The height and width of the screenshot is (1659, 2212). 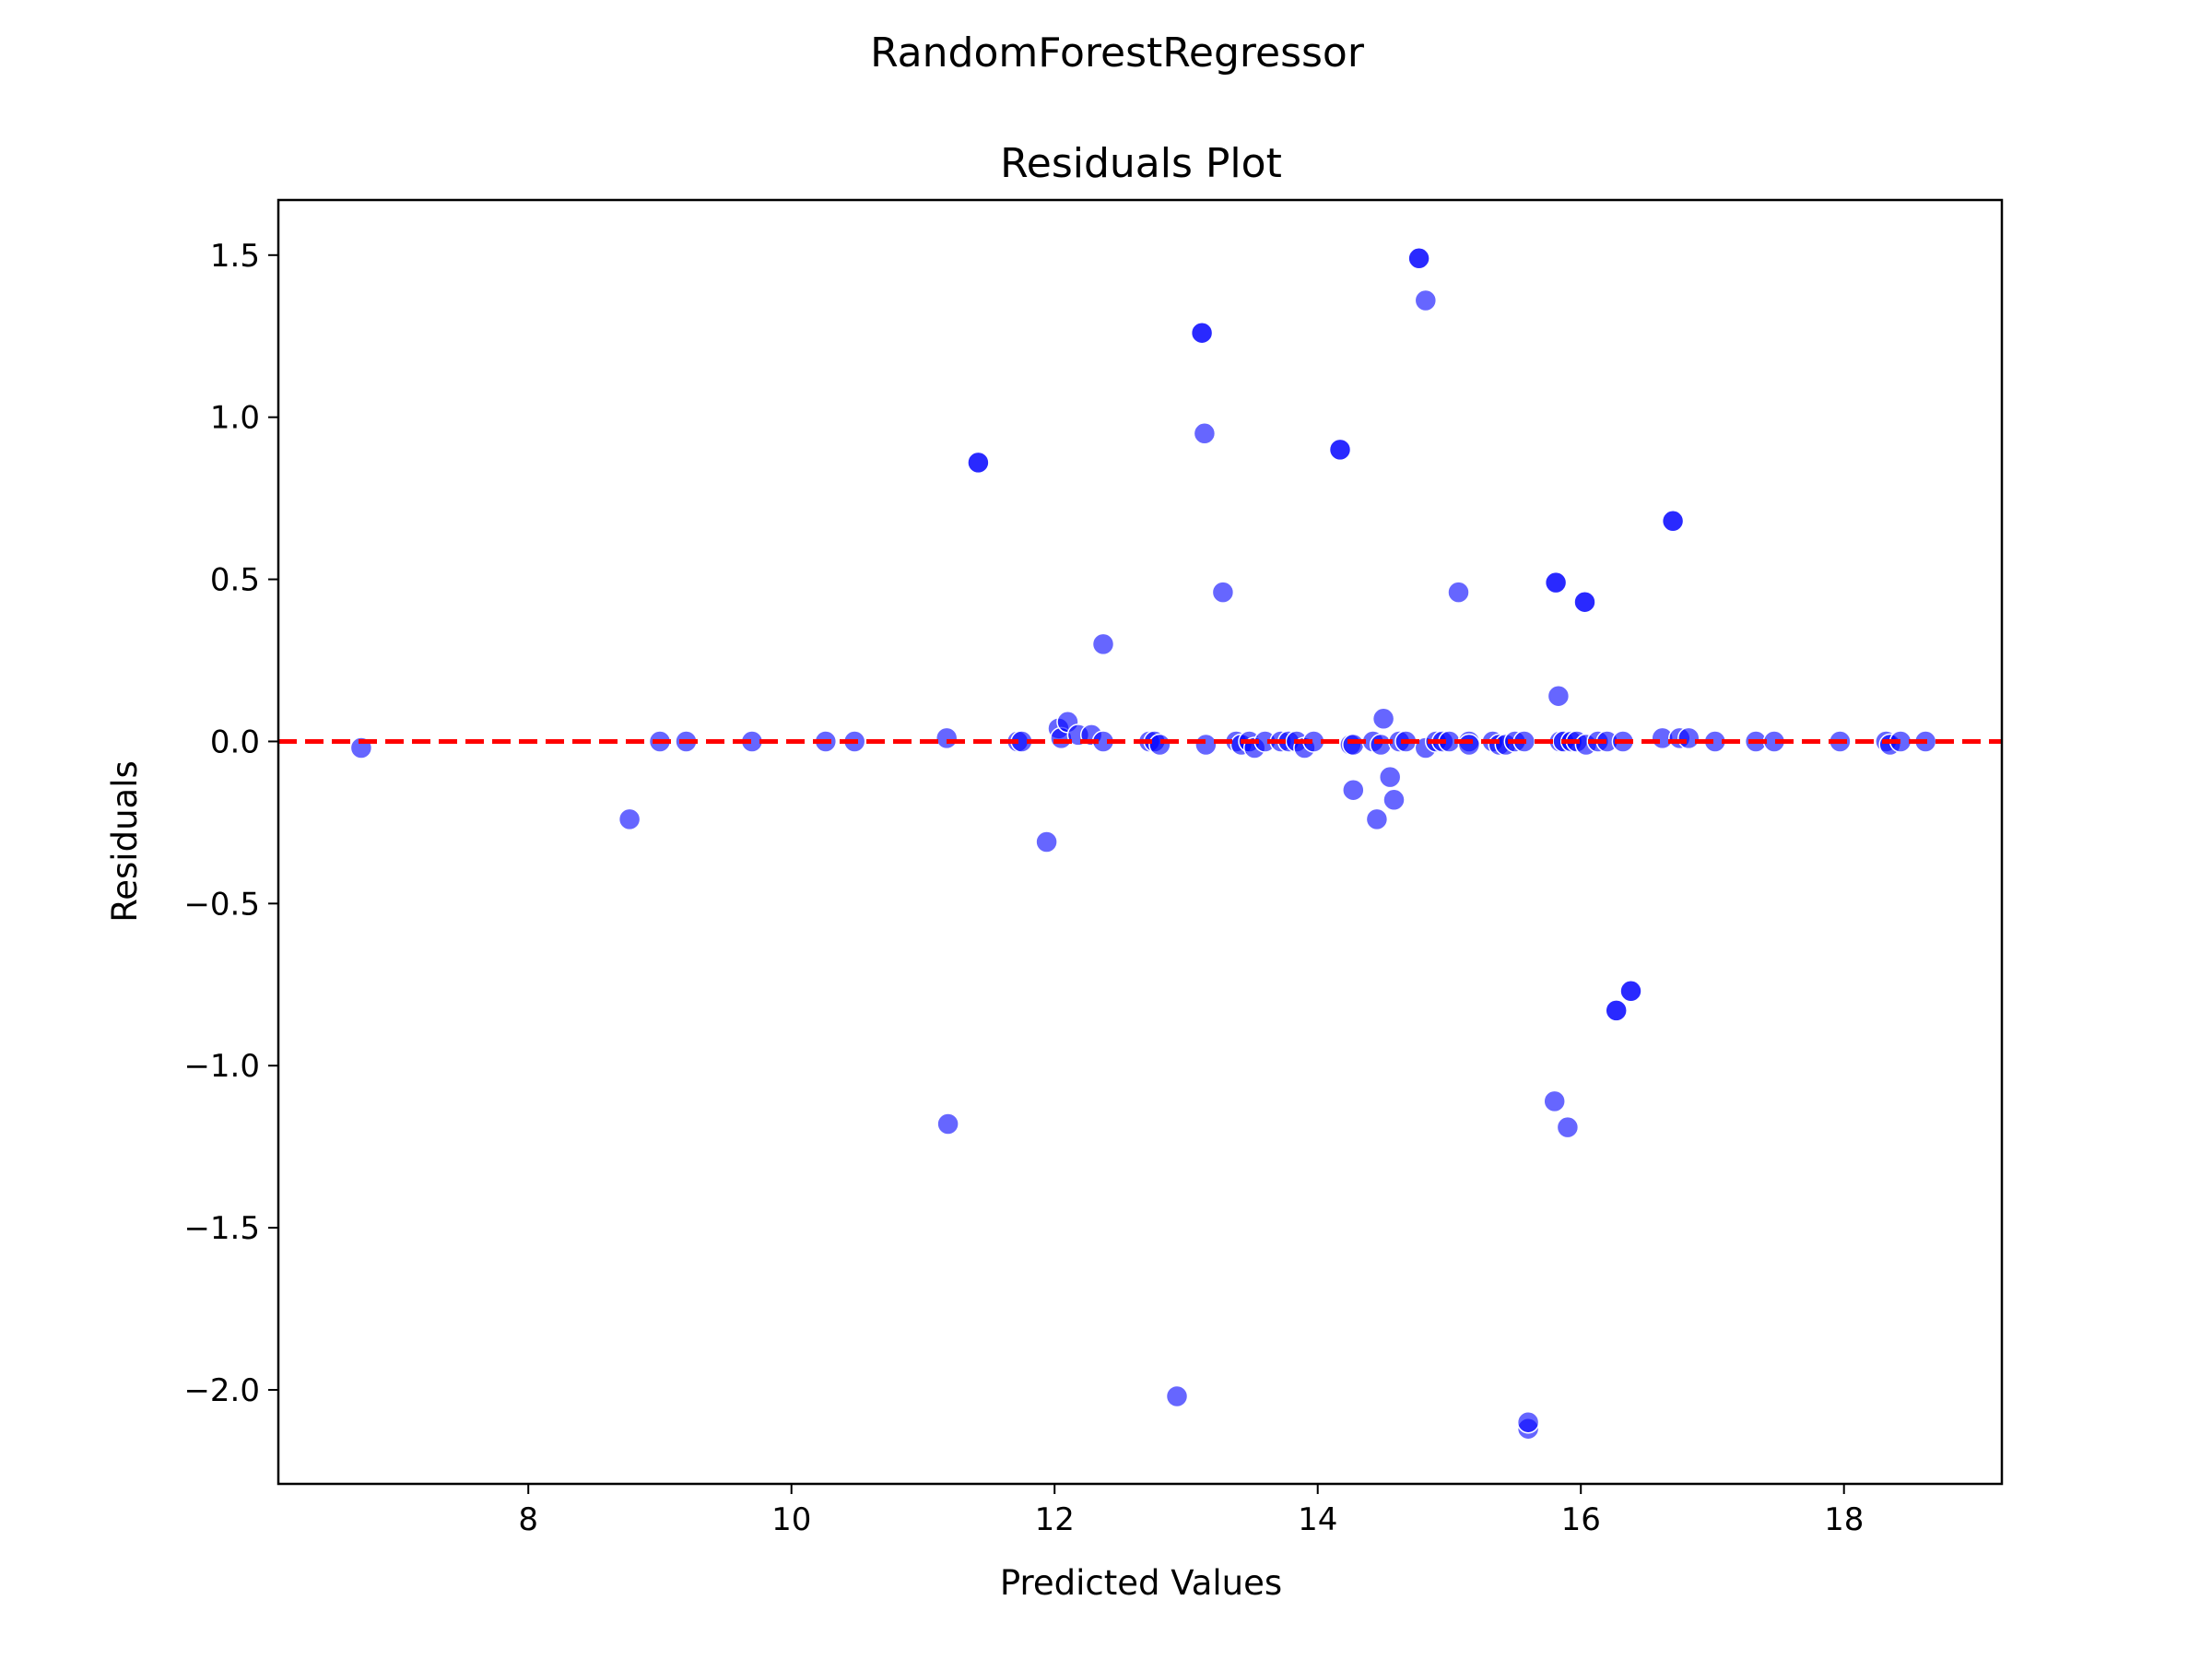 I want to click on y-axis: 1.5 1.0 0.5 0.0 −0.5 −1.0 −1.5 −2.0, so click(x=230, y=823).